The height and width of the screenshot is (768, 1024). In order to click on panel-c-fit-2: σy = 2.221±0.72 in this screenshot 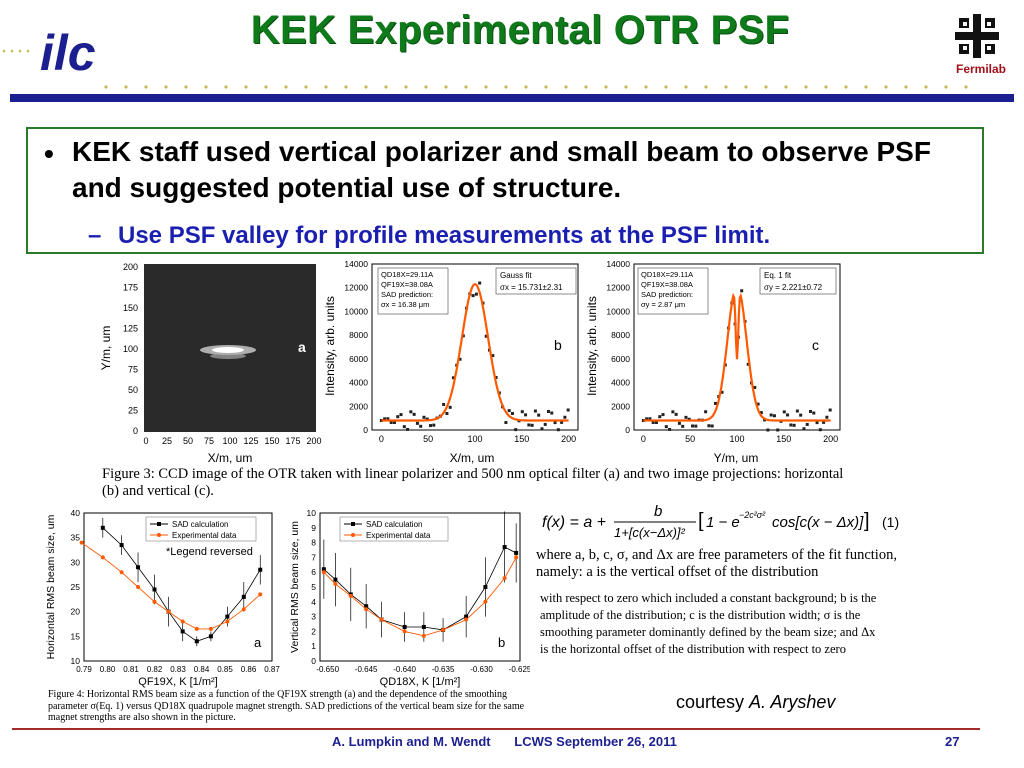, I will do `click(793, 287)`.